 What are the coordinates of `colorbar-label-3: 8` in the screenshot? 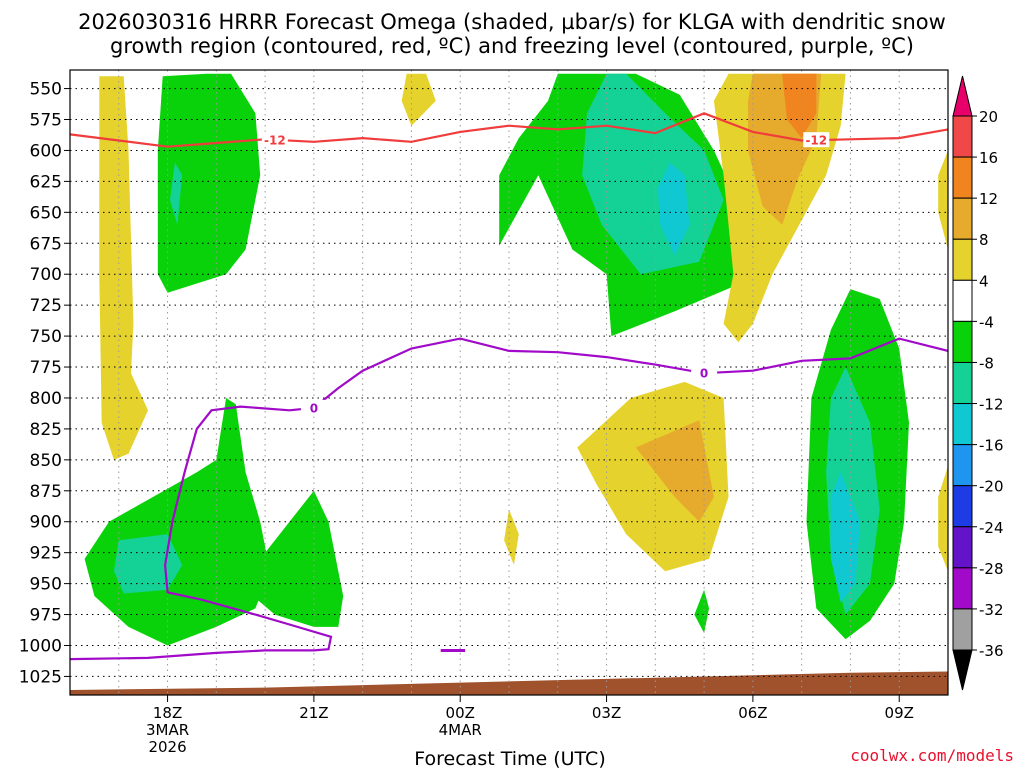 It's located at (984, 240).